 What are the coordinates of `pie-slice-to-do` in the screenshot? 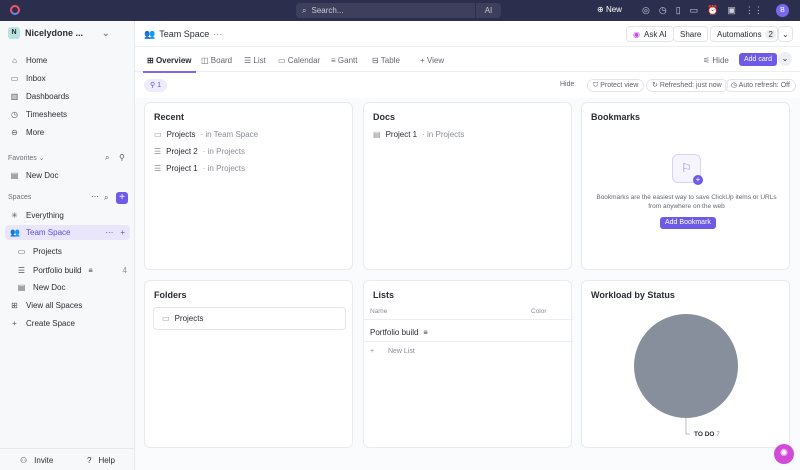 It's located at (686, 366).